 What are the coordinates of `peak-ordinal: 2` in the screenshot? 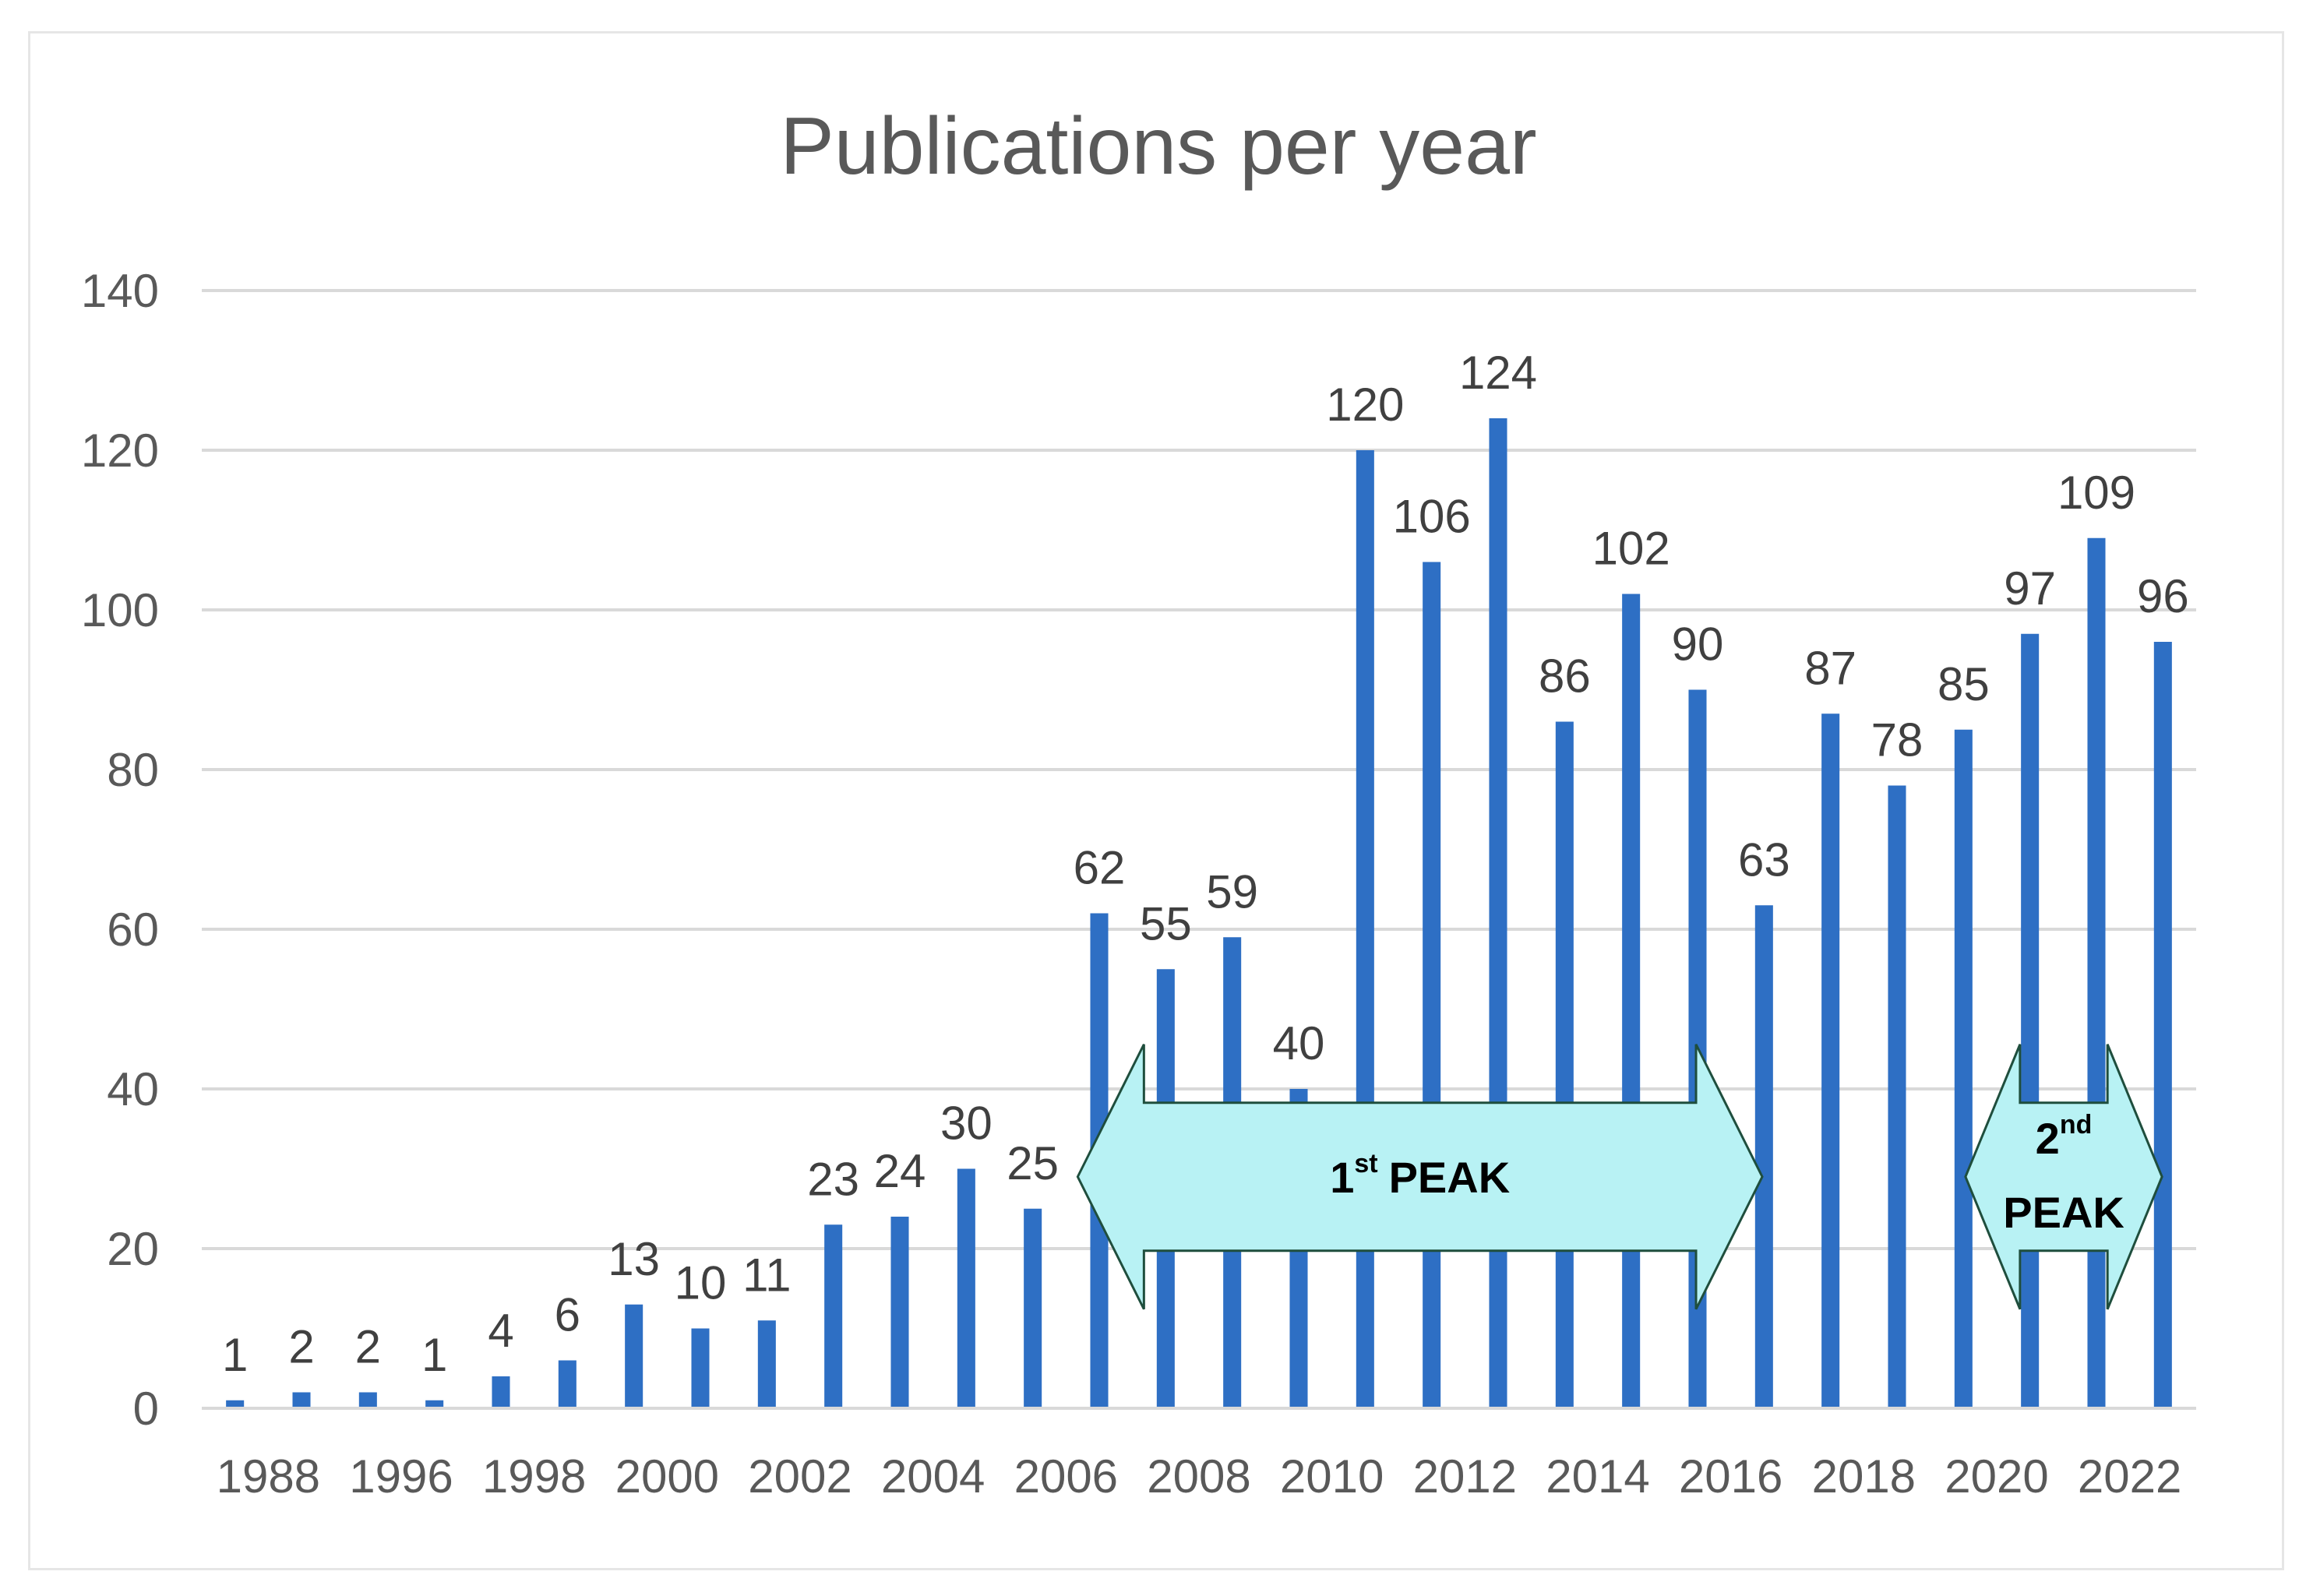 It's located at (2048, 1138).